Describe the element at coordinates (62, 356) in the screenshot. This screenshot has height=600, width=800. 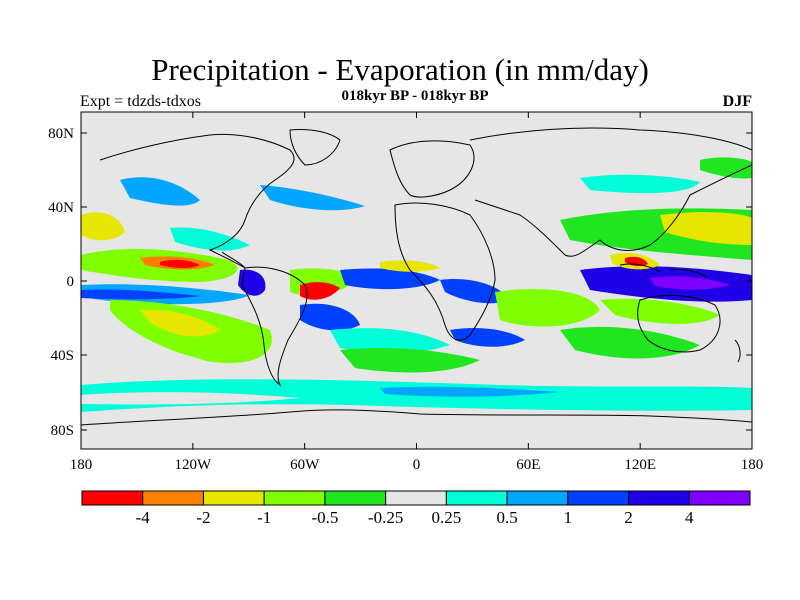
I see `y-tick-label: 40S` at that location.